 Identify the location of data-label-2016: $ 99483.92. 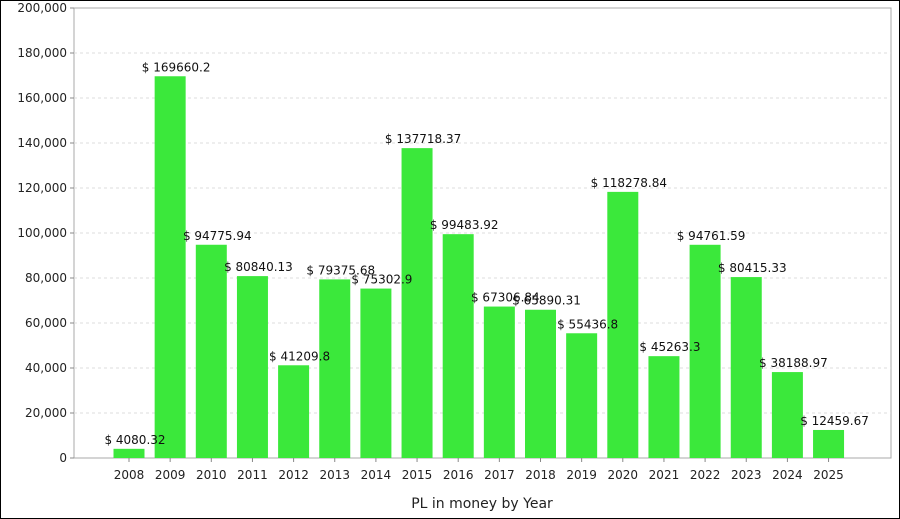
(464, 225).